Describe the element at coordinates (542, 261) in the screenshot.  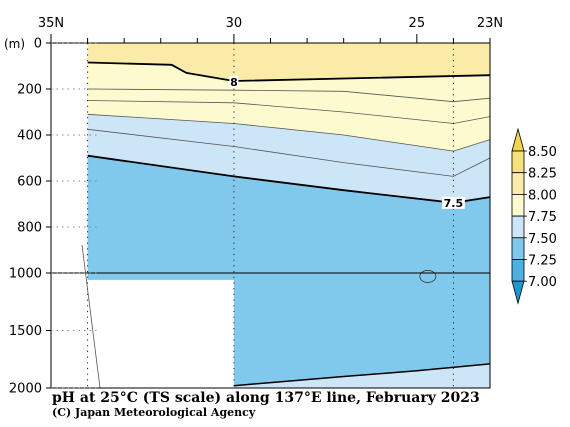
I see `colorbar-label: 7.25` at that location.